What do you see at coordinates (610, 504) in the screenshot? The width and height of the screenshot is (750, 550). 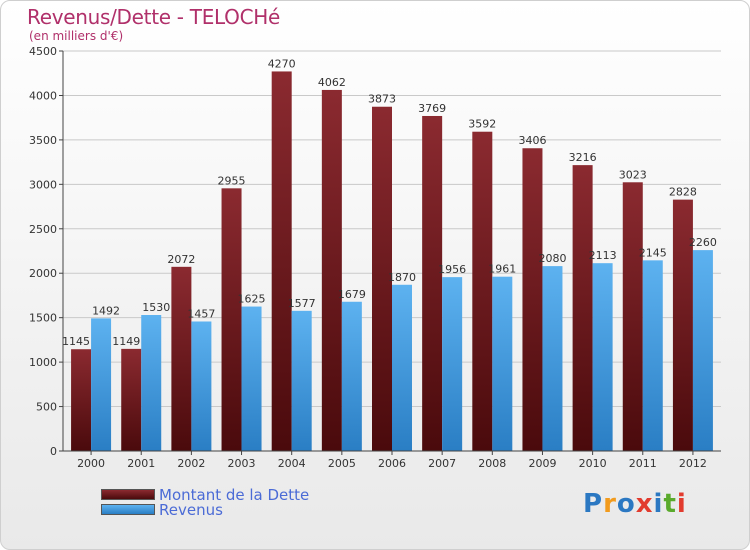 I see `logo-letter: r` at bounding box center [610, 504].